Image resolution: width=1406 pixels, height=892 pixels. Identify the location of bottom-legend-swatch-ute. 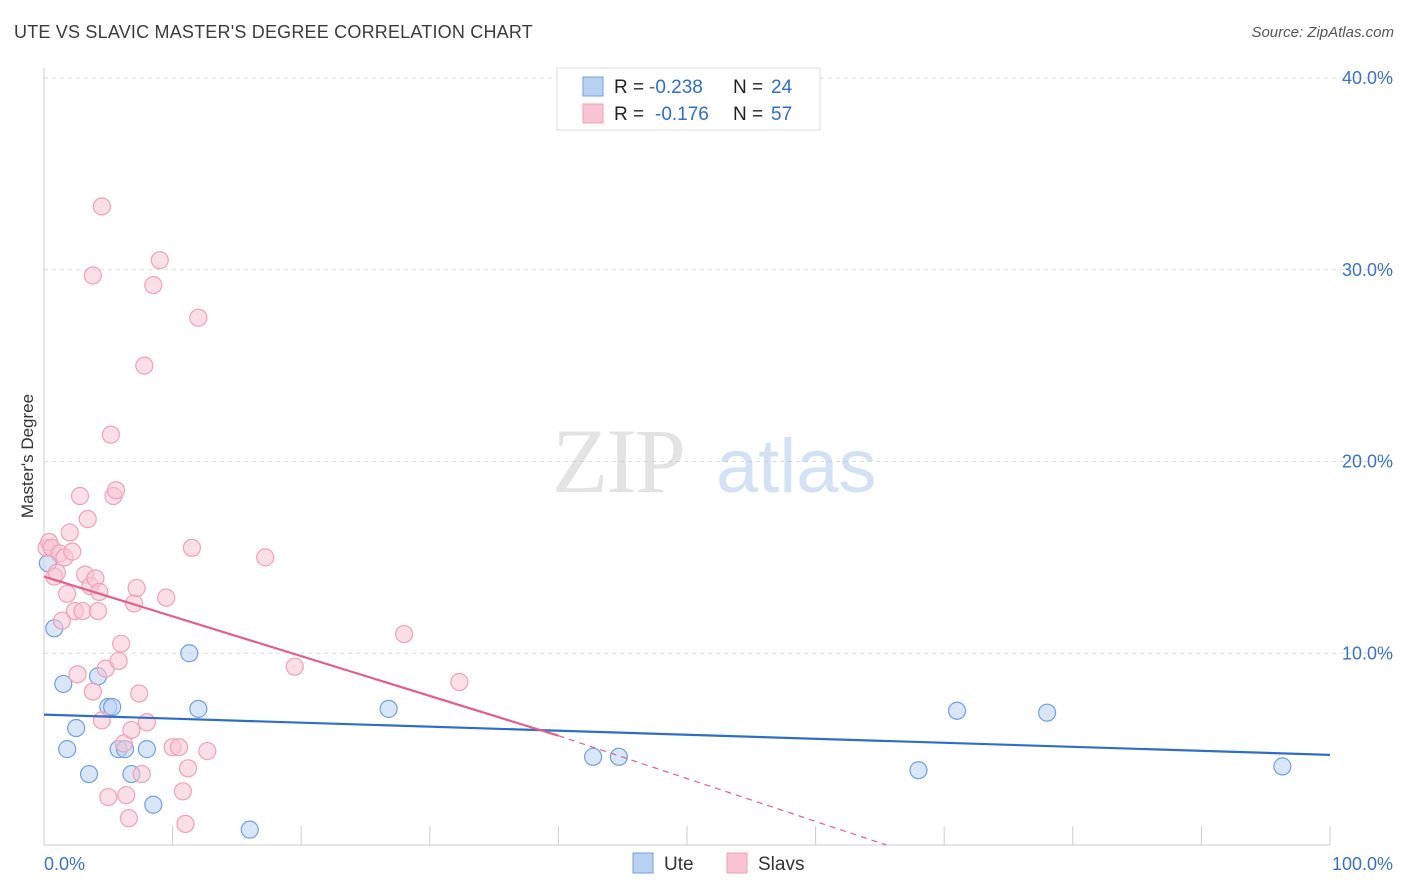
(643, 863).